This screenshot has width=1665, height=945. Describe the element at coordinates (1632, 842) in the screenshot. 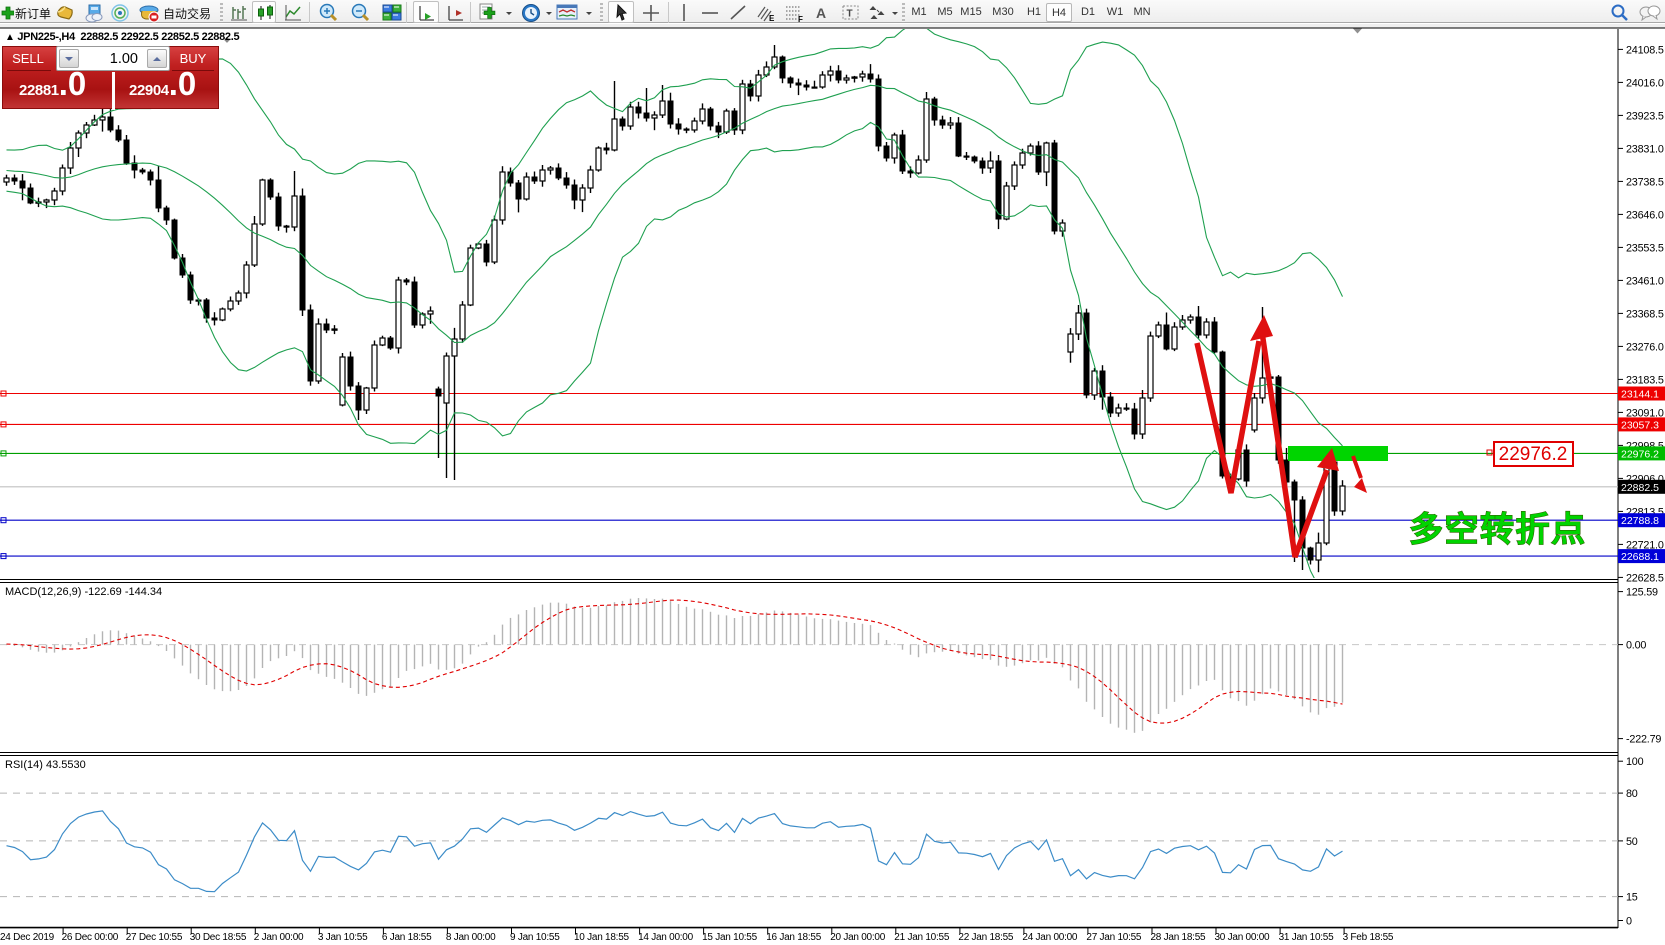

I see `svg-text: 50` at that location.